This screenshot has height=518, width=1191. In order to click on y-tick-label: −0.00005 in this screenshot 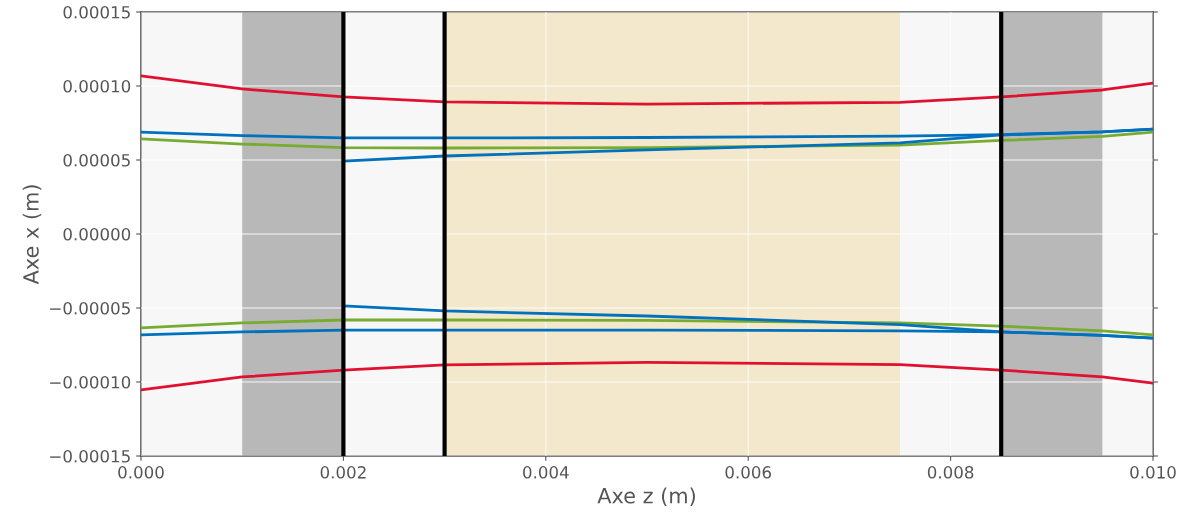, I will do `click(90, 308)`.